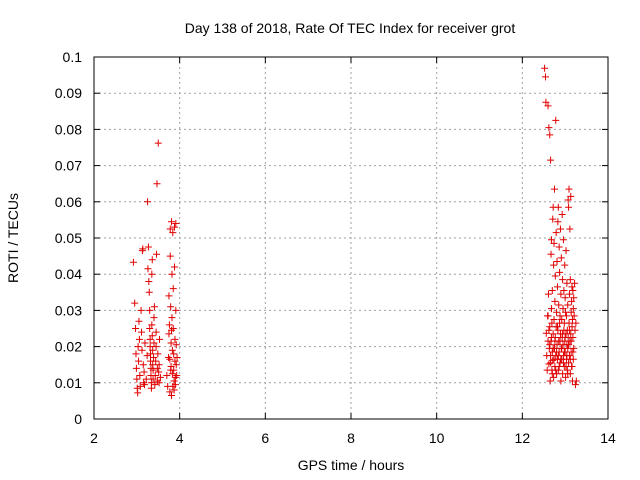  I want to click on y-tick-label: 0.1, so click(73, 57).